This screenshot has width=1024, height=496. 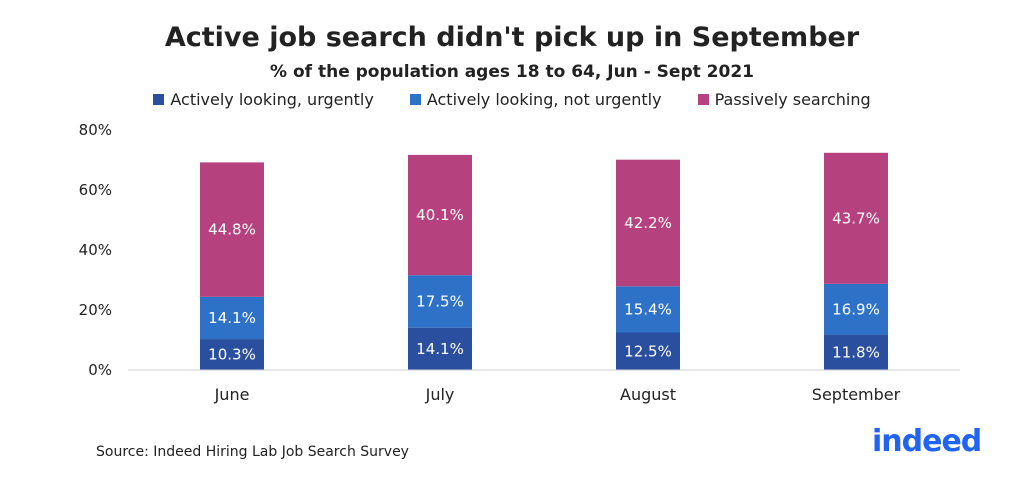 What do you see at coordinates (272, 99) in the screenshot?
I see `legend-label-urgent: Actively looking, urgently` at bounding box center [272, 99].